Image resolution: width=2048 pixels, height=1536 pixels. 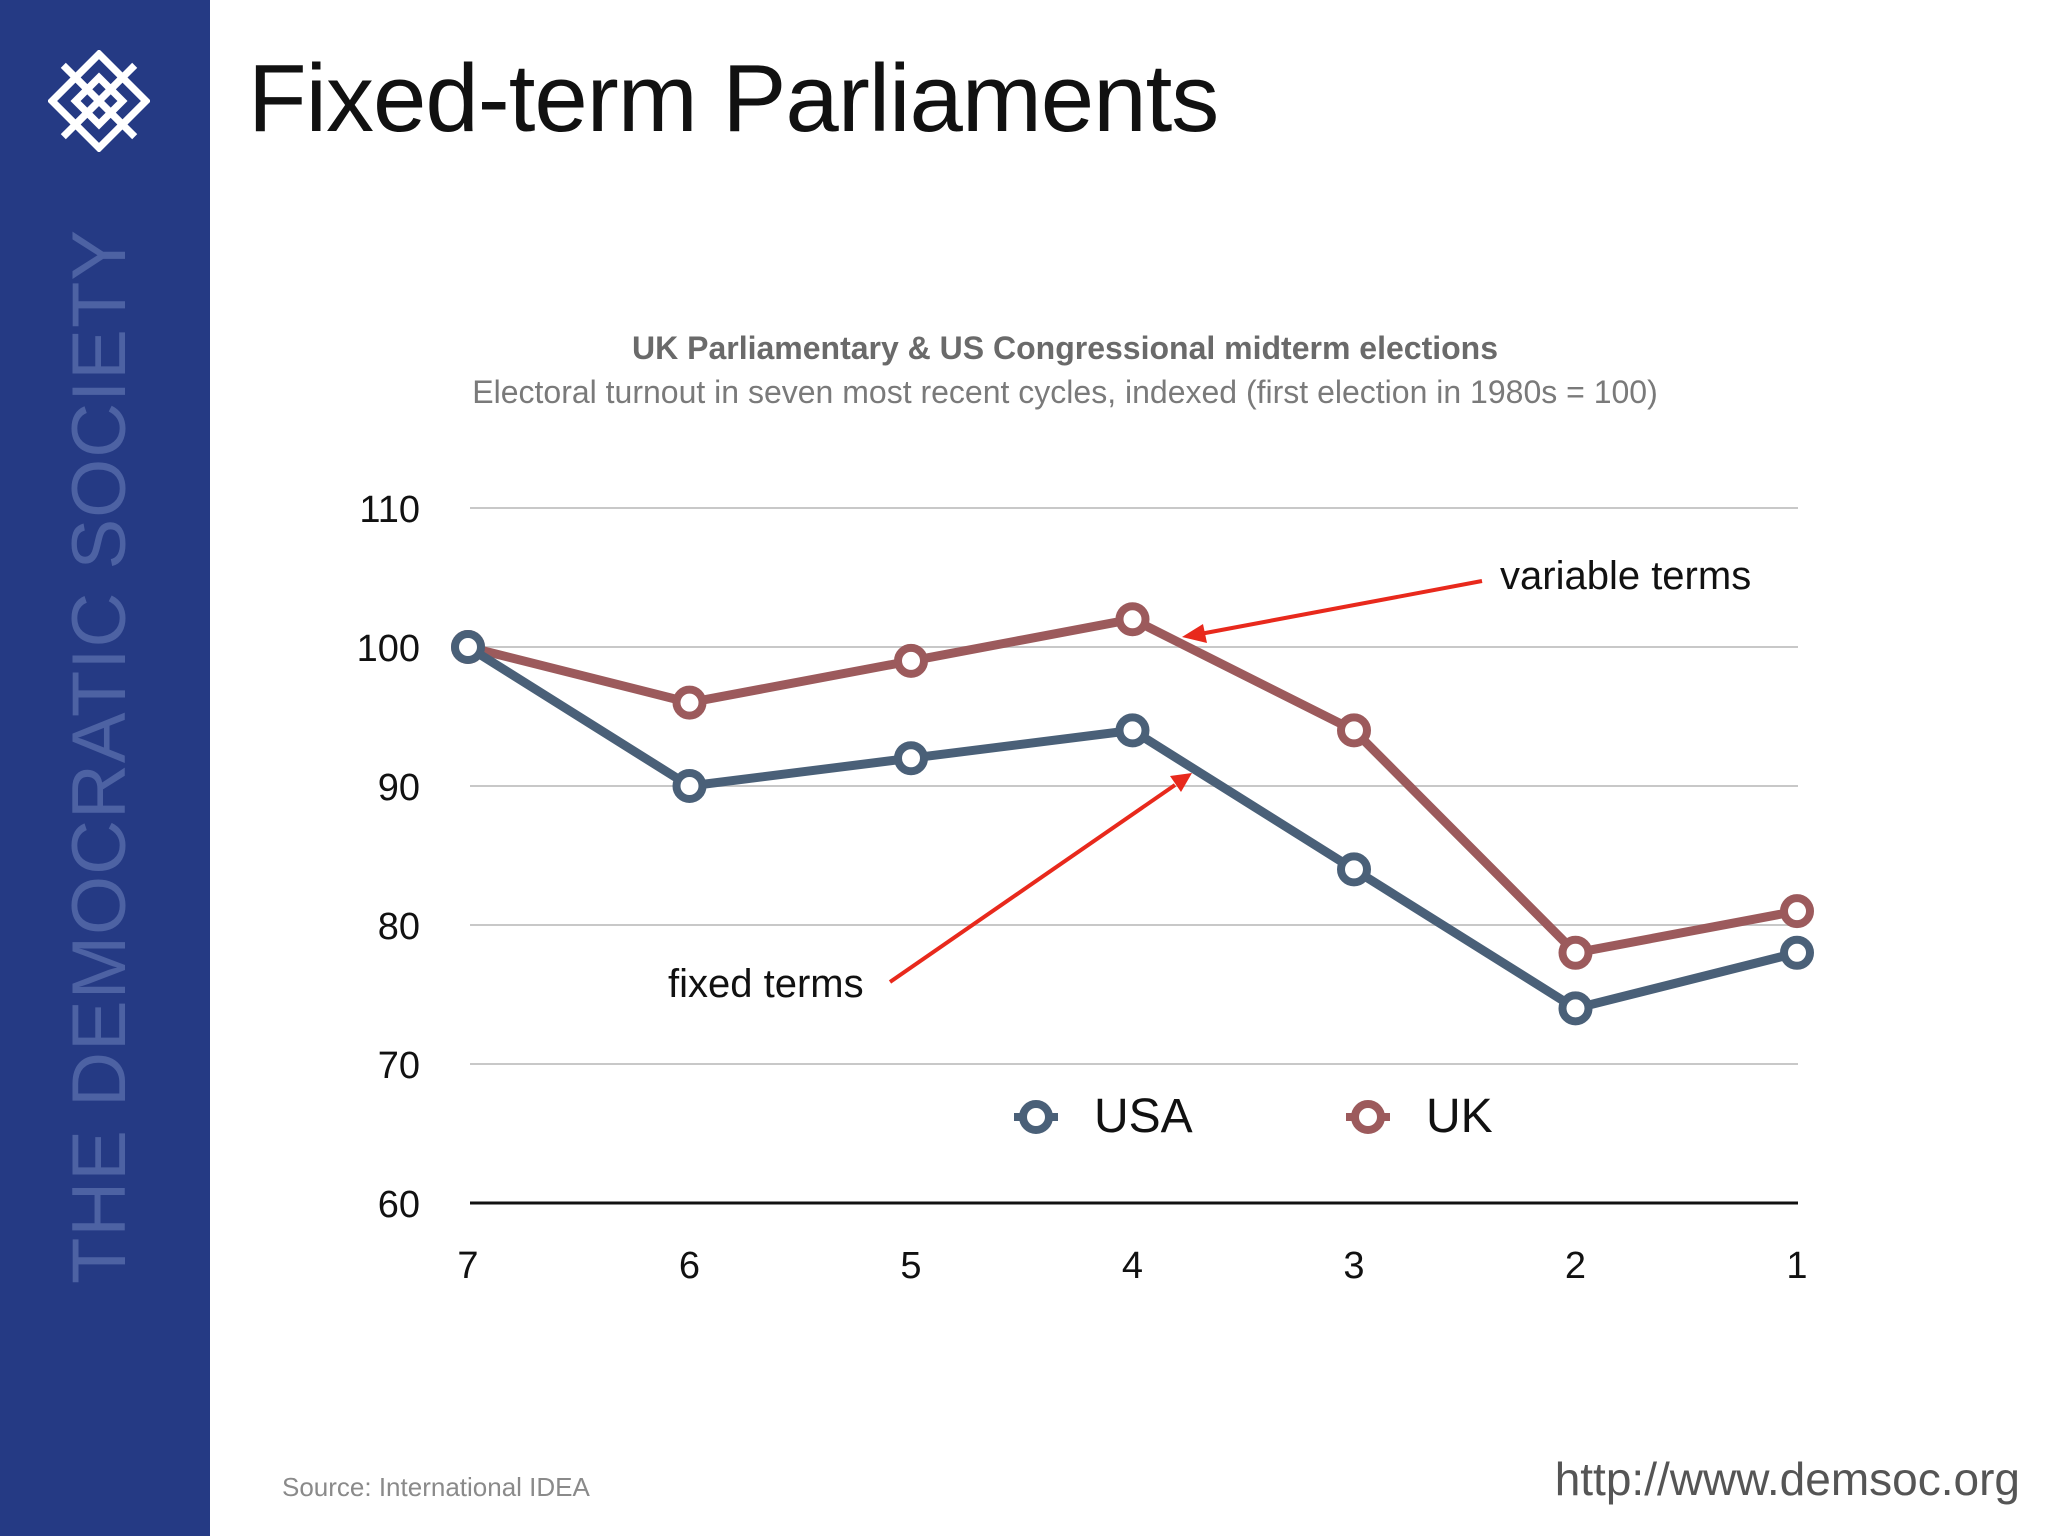 I want to click on legend-uk-label: UK, so click(x=1459, y=1116).